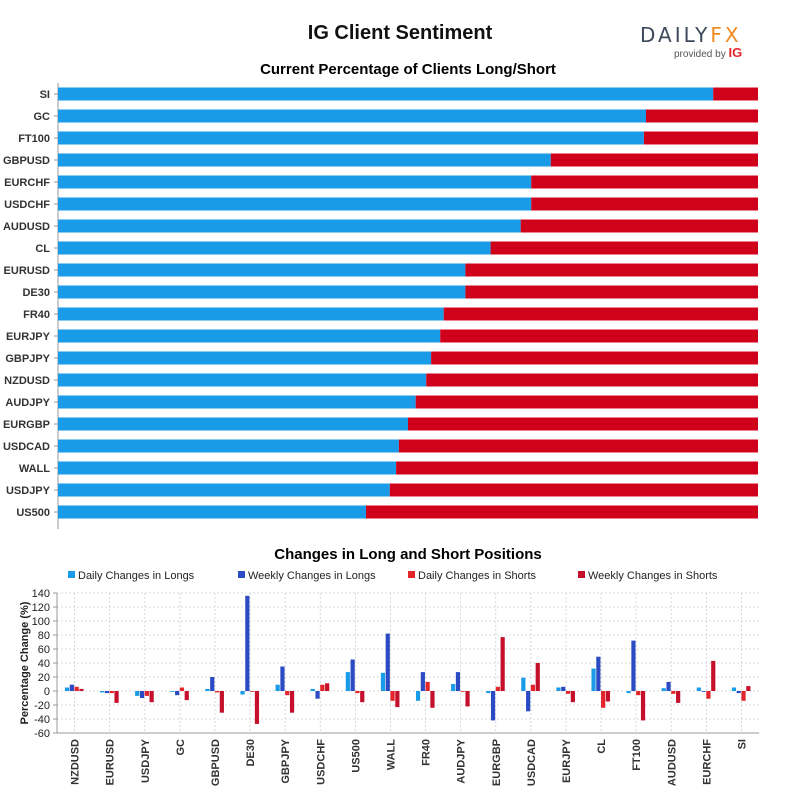  Describe the element at coordinates (146, 760) in the screenshot. I see `chart2-category-label: USDJPY` at that location.